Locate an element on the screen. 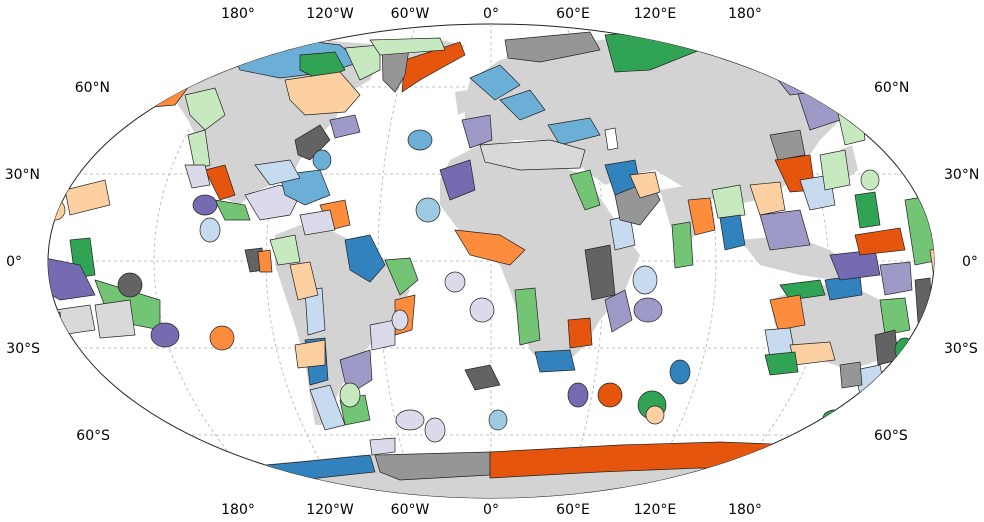 This screenshot has height=522, width=984. region-mariana is located at coordinates (870, 180).